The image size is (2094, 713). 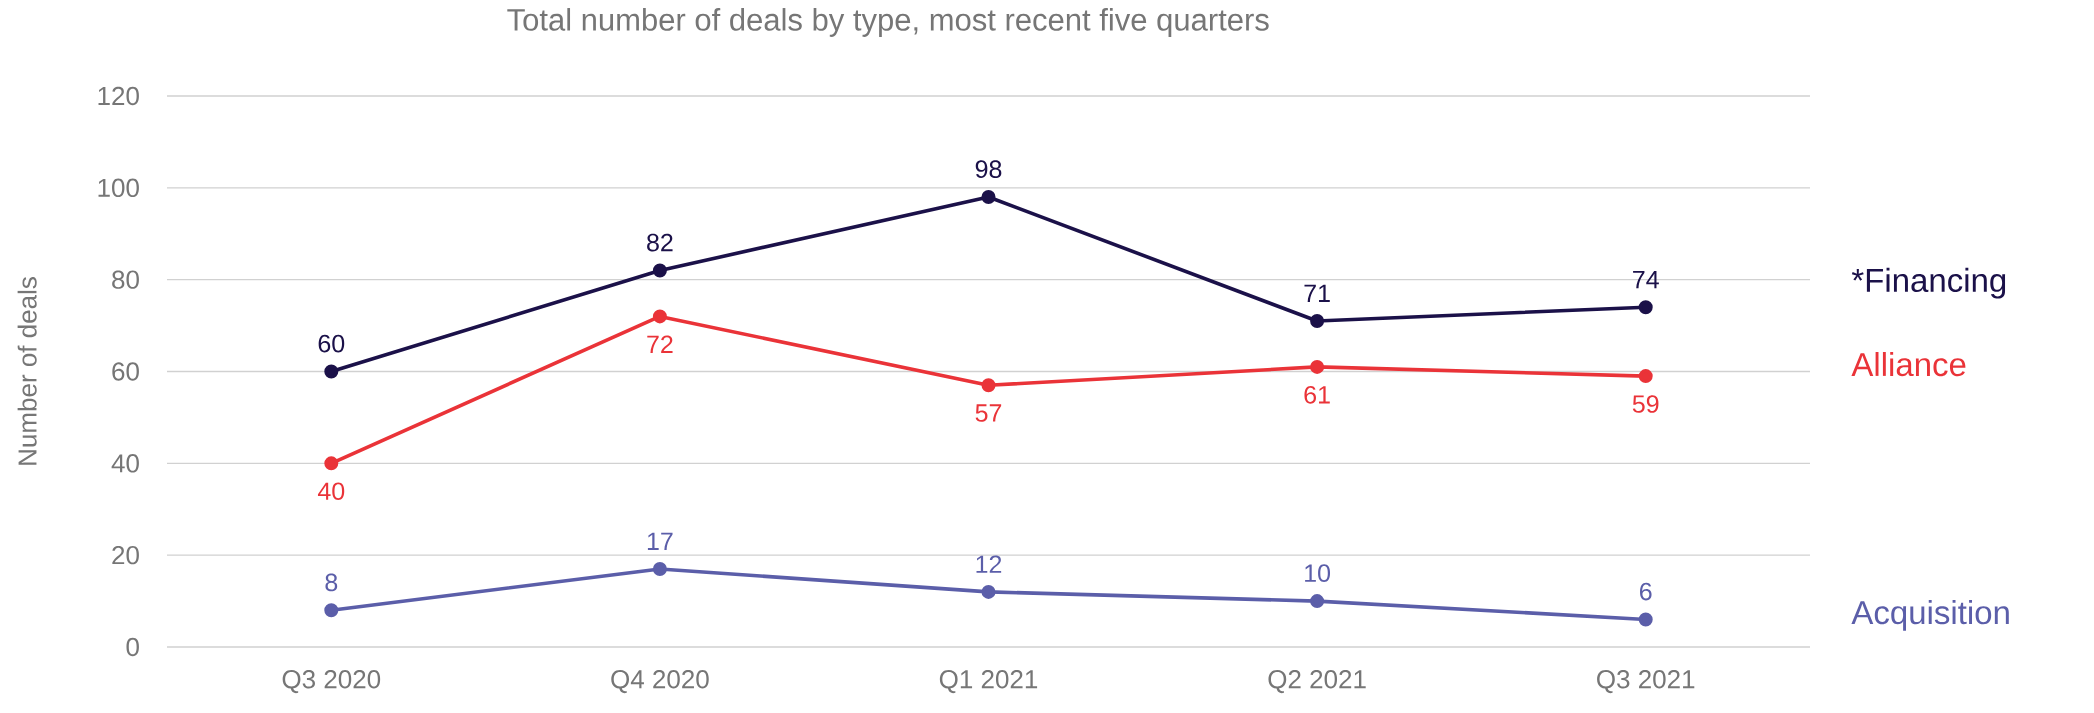 What do you see at coordinates (125, 371) in the screenshot?
I see `y-tick-label: 60` at bounding box center [125, 371].